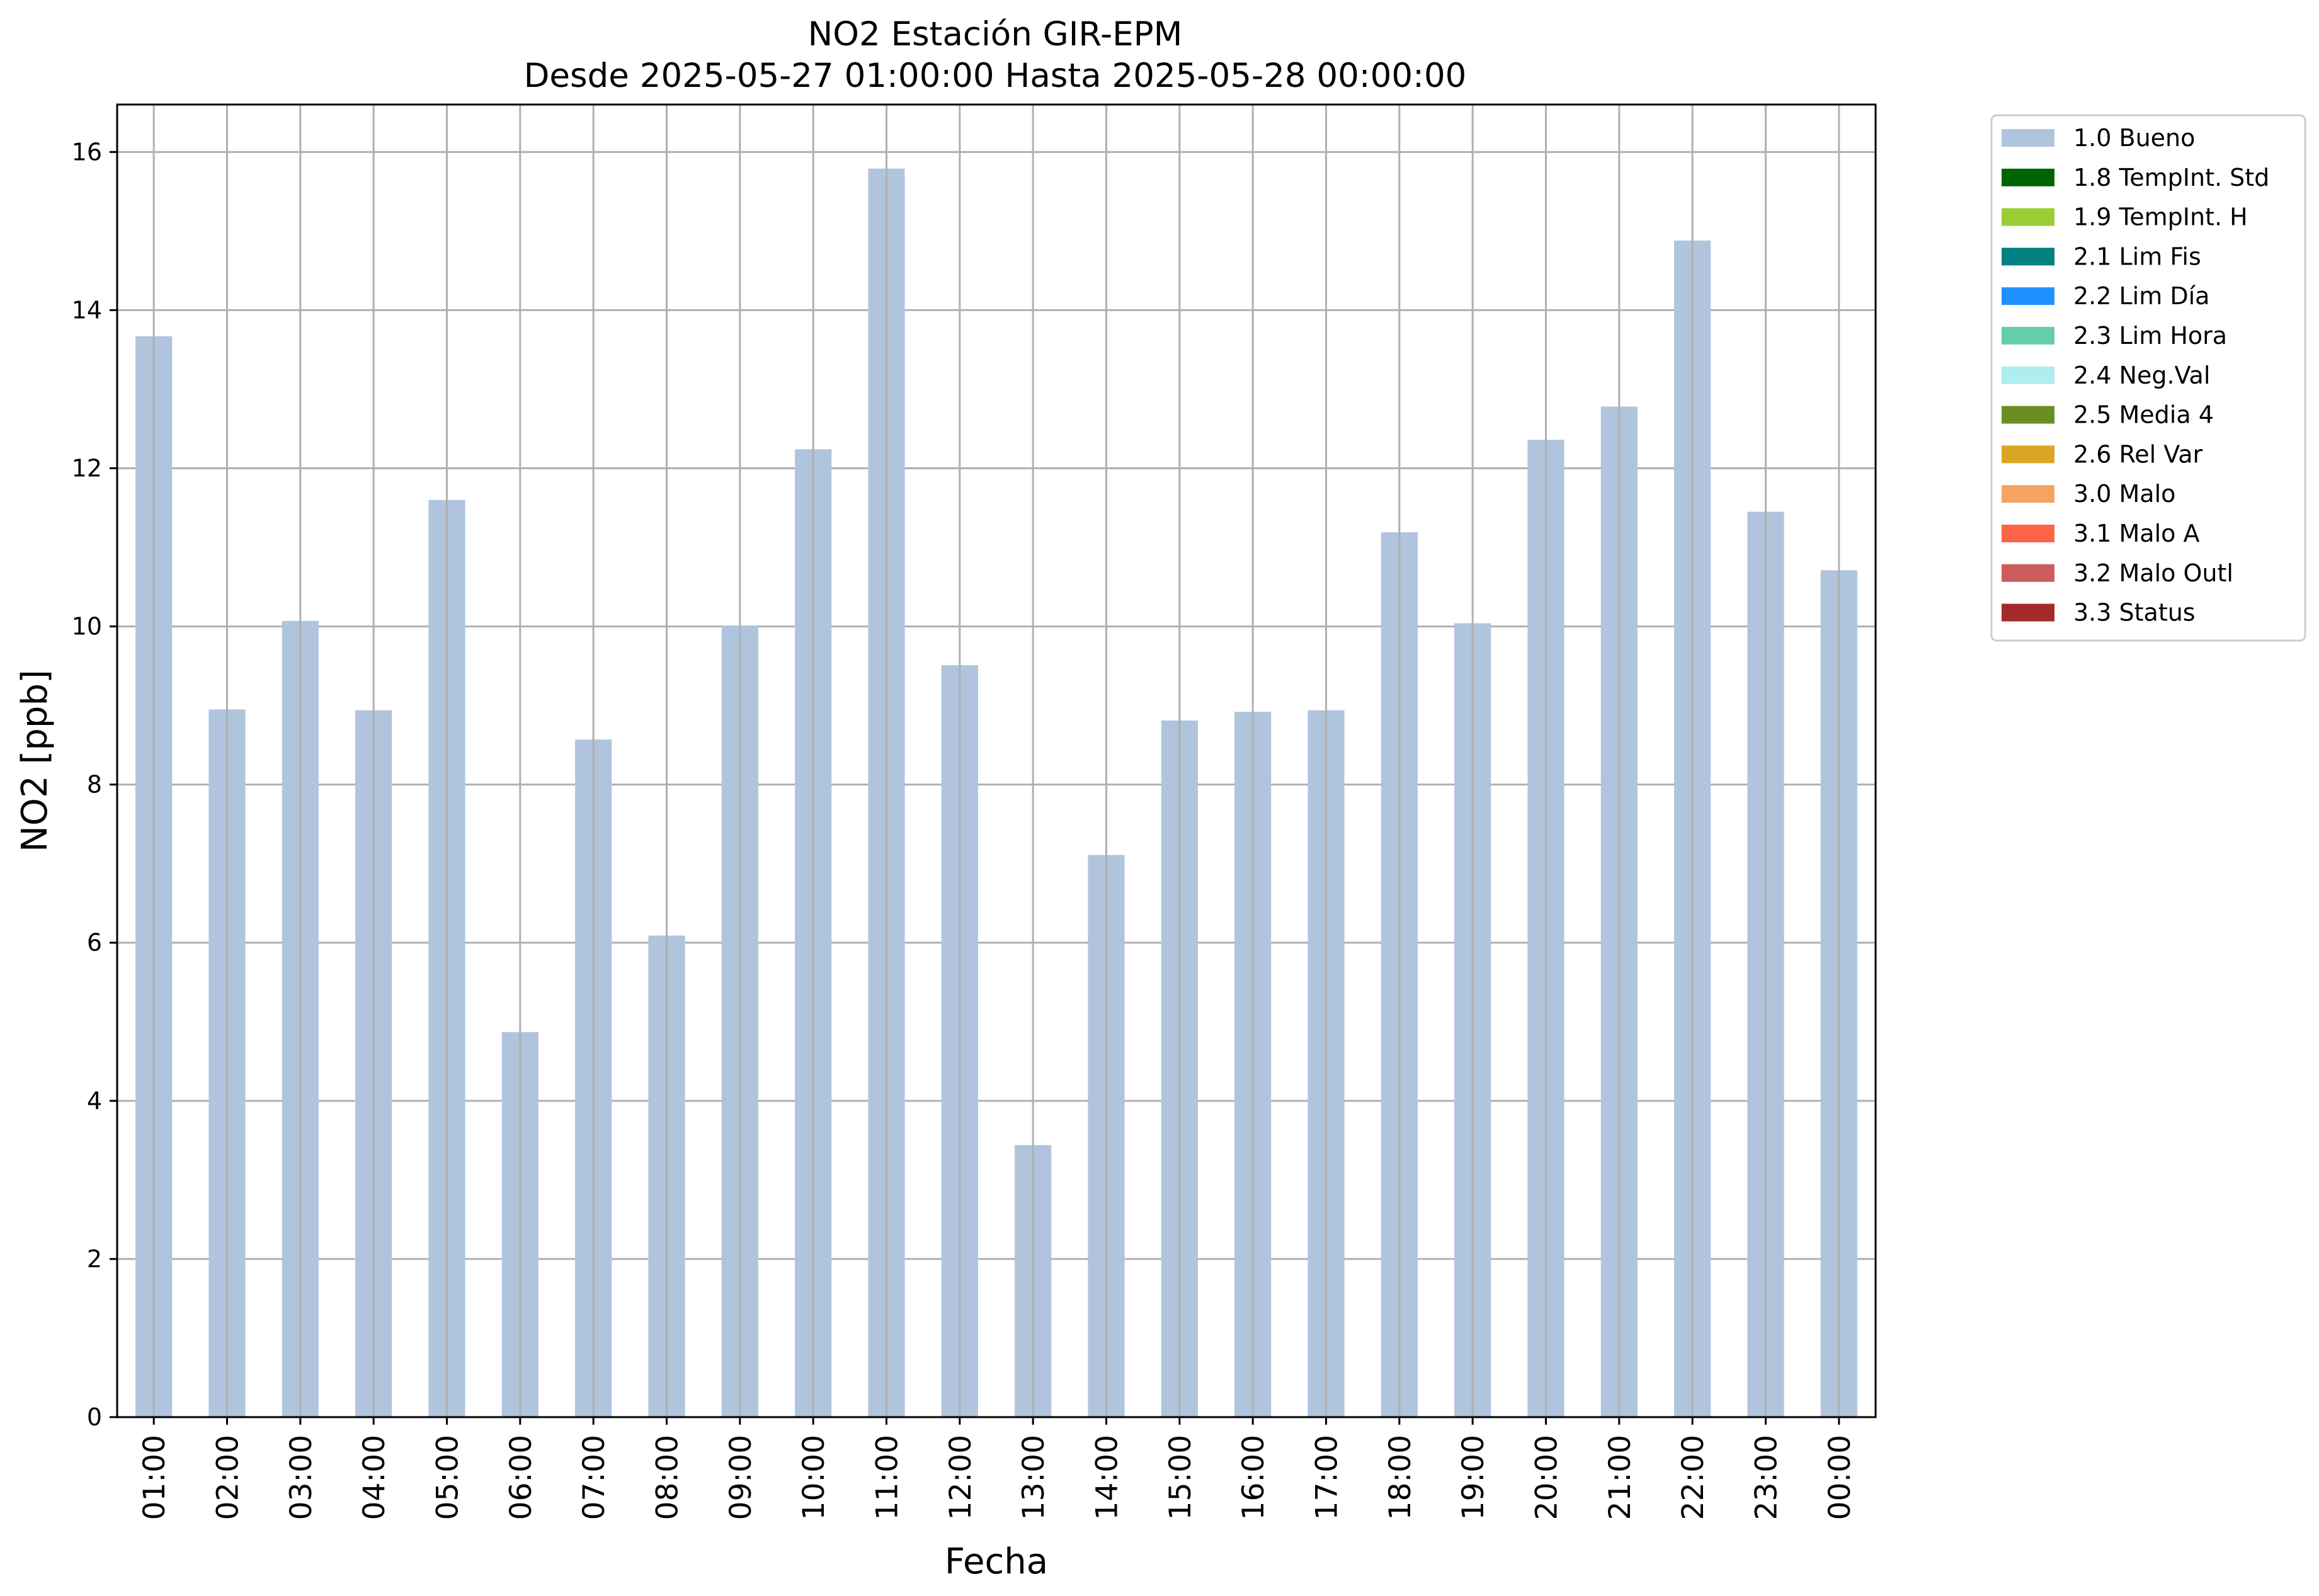 This screenshot has height=1596, width=2319. Describe the element at coordinates (154, 1477) in the screenshot. I see `x-tick-label: 01:00` at that location.